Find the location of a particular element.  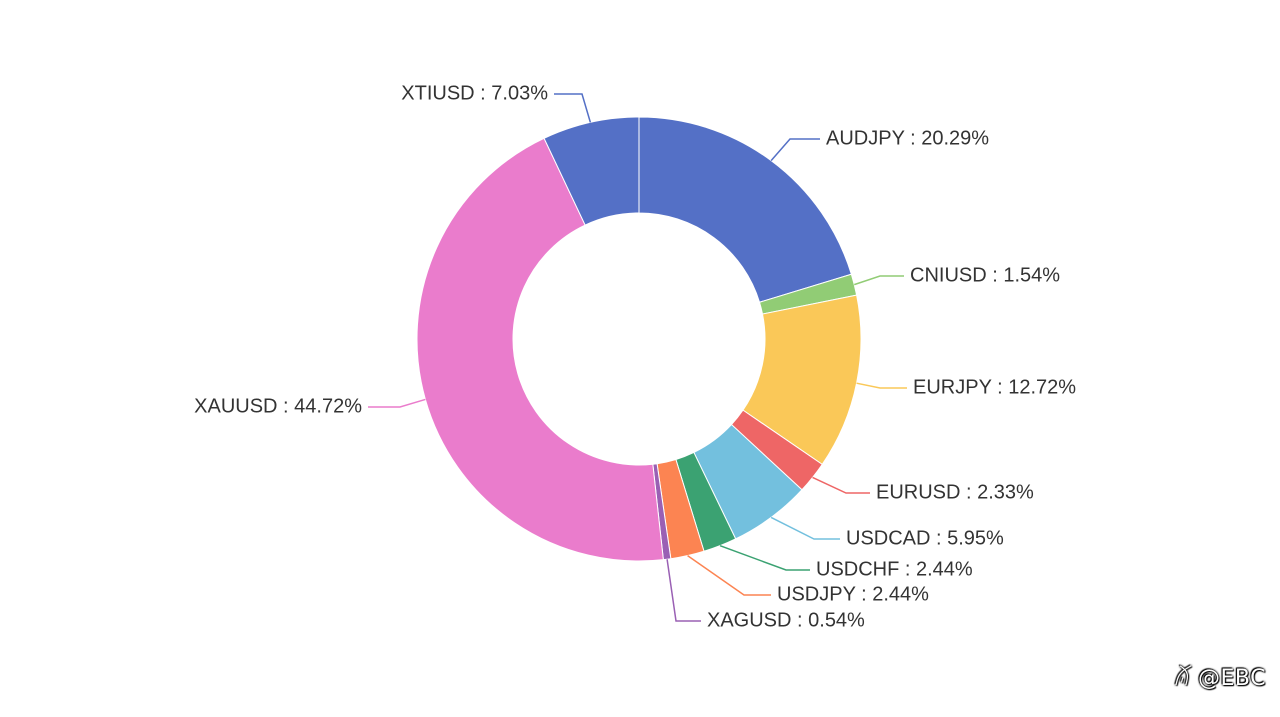

watermark: ꊼ @EBC is located at coordinates (1219, 676).